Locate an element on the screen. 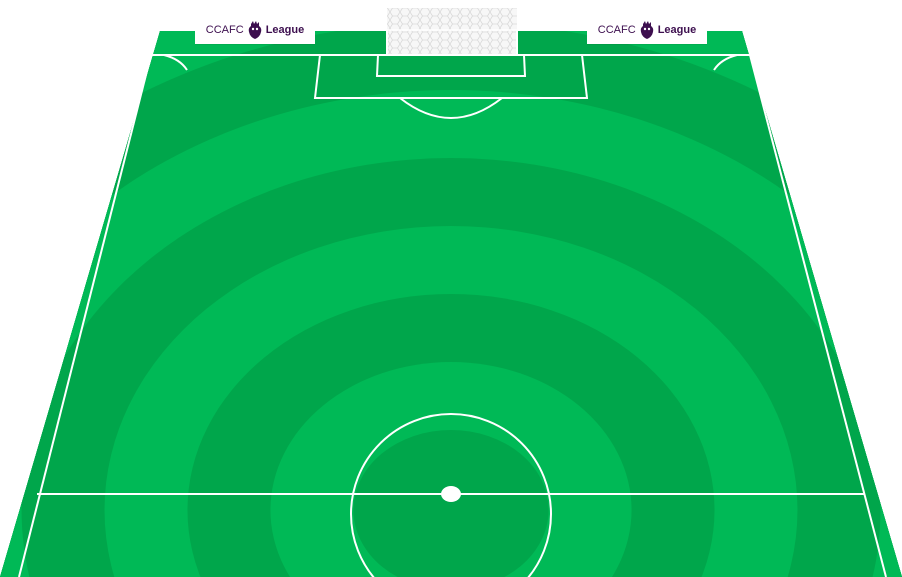 The height and width of the screenshot is (577, 902). goal is located at coordinates (452, 31).